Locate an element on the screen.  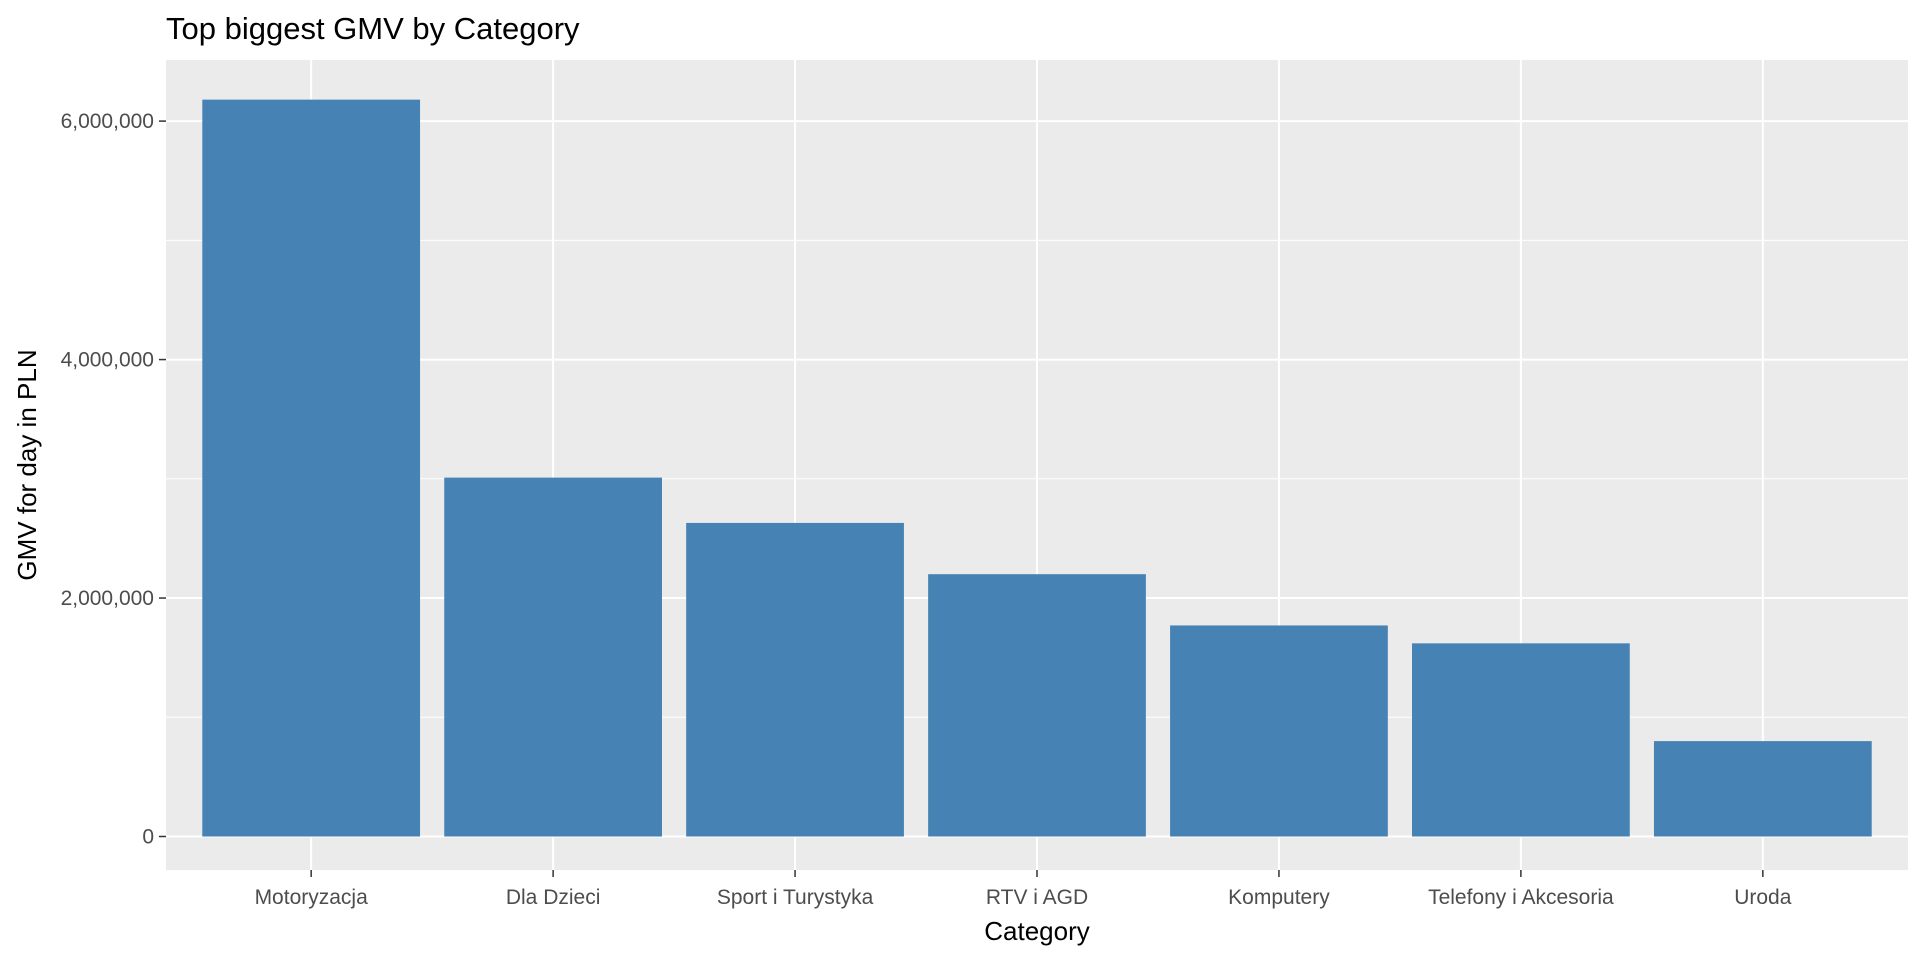
y-tick-label: 6,000,000 is located at coordinates (107, 121).